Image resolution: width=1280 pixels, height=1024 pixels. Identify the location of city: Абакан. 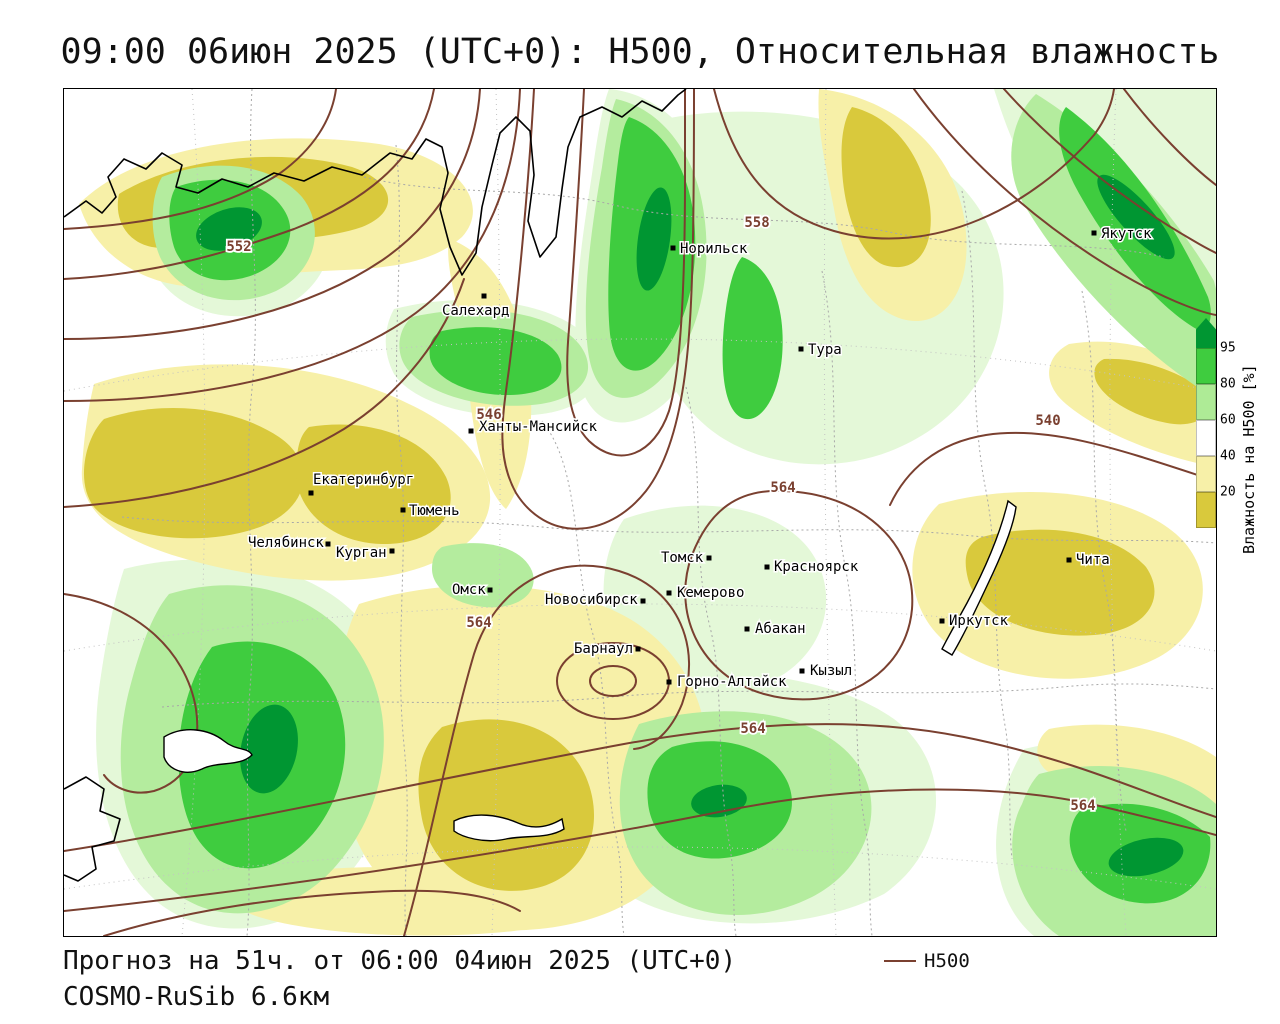
(775, 629).